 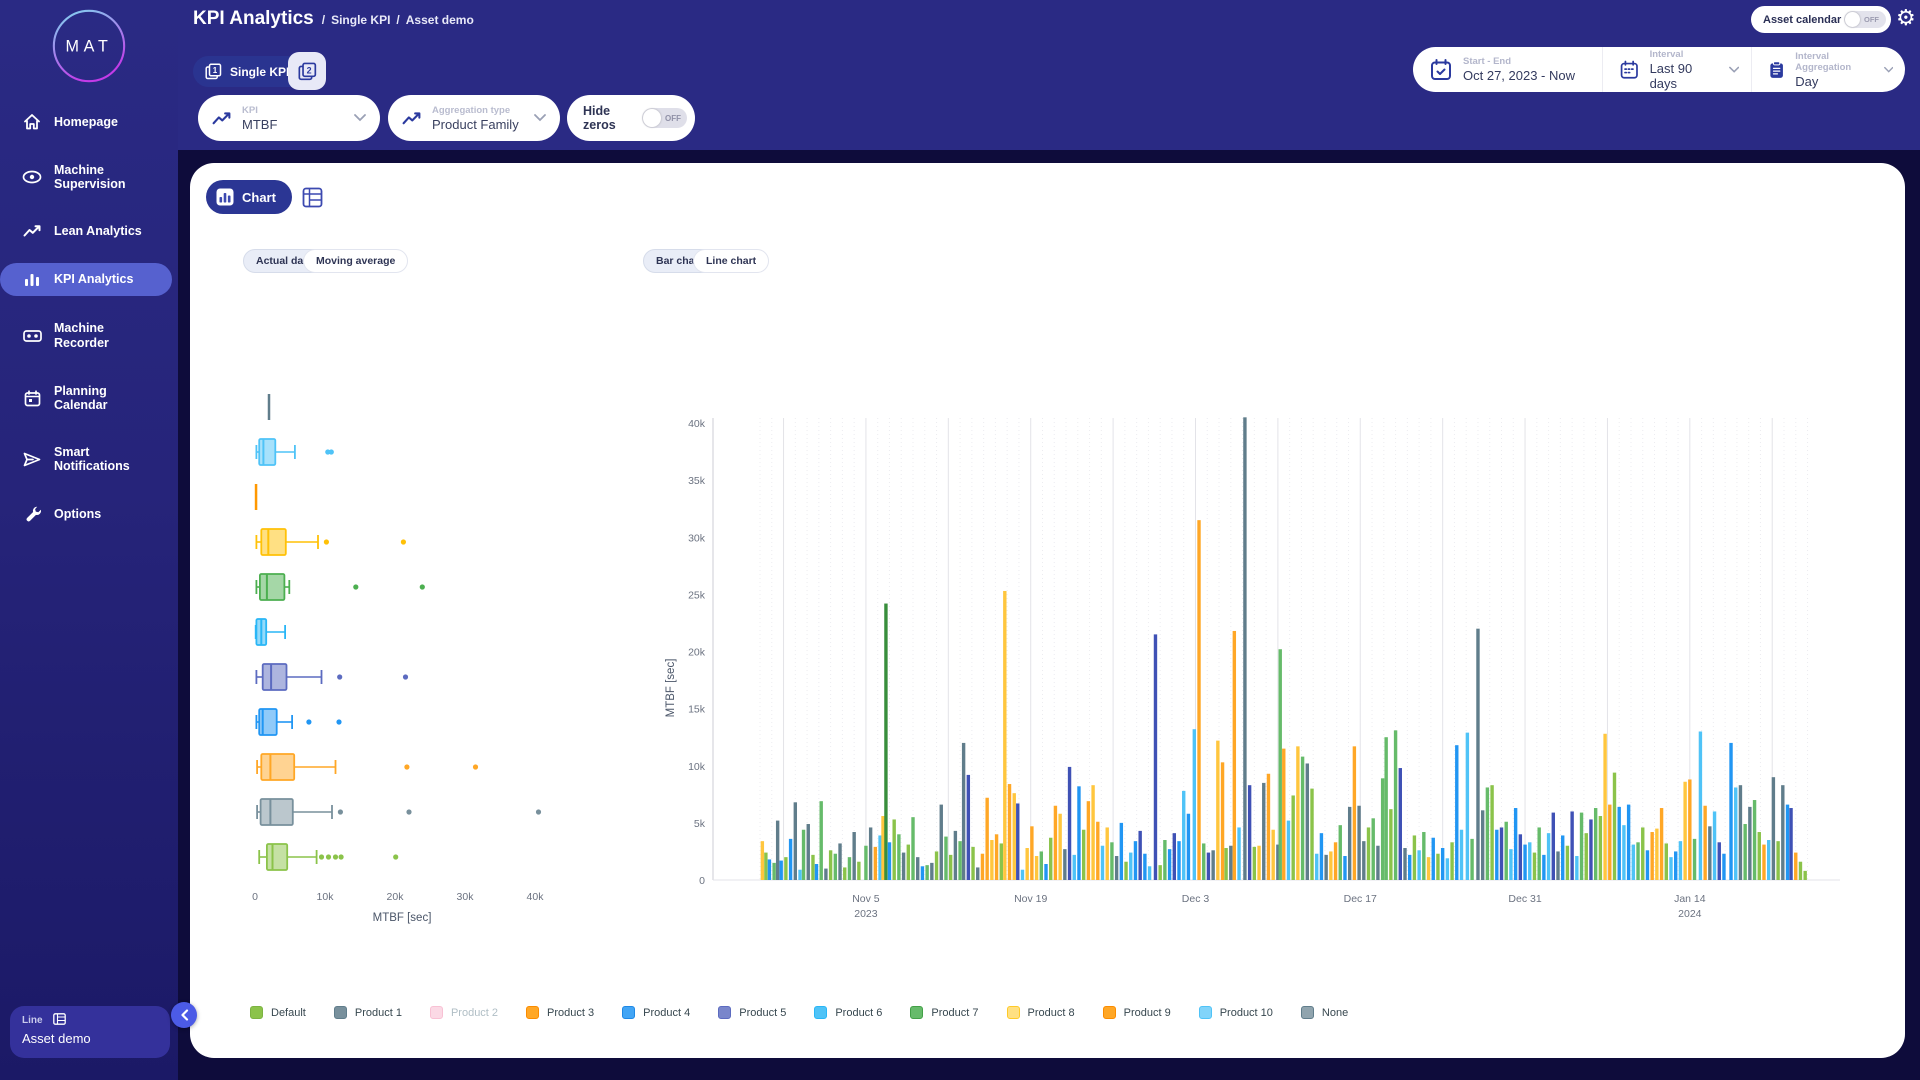 What do you see at coordinates (1524, 899) in the screenshot?
I see `svg-text: Dec 31` at bounding box center [1524, 899].